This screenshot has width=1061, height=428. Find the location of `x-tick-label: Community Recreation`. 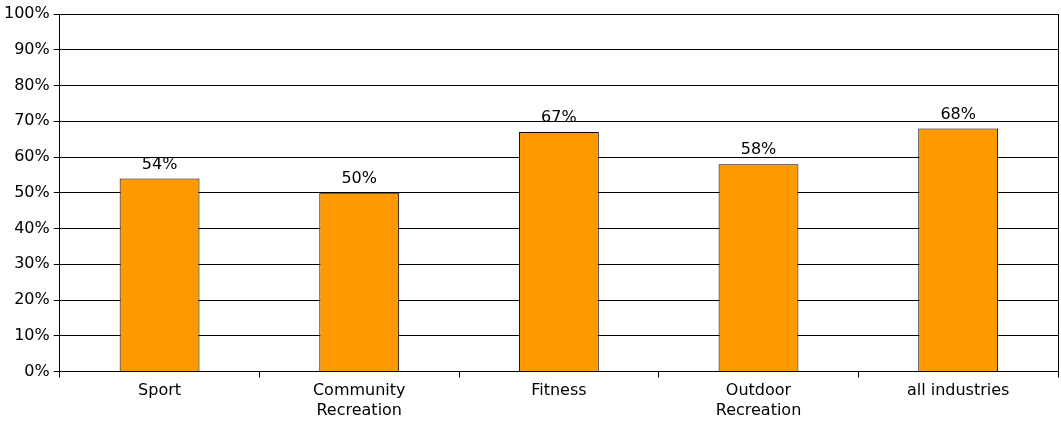

x-tick-label: Community Recreation is located at coordinates (359, 399).